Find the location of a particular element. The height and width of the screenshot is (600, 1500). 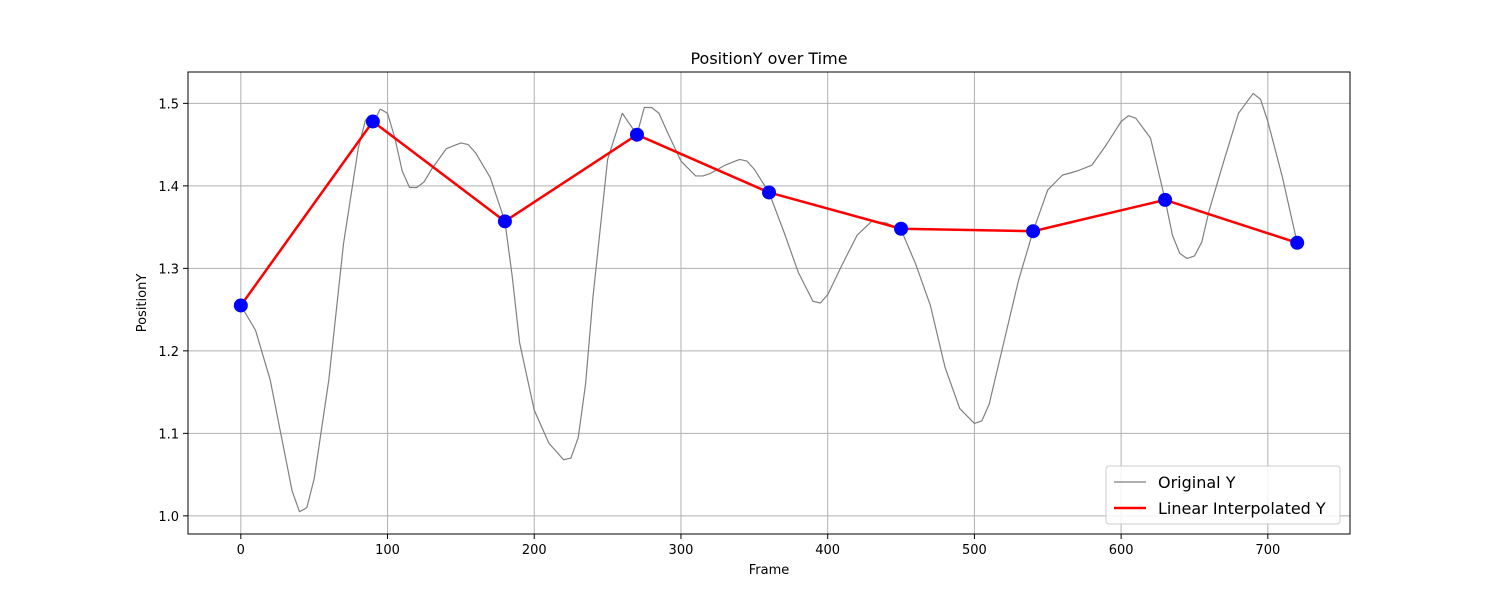

legend-label-interpolated: Linear Interpolated Y is located at coordinates (1242, 508).